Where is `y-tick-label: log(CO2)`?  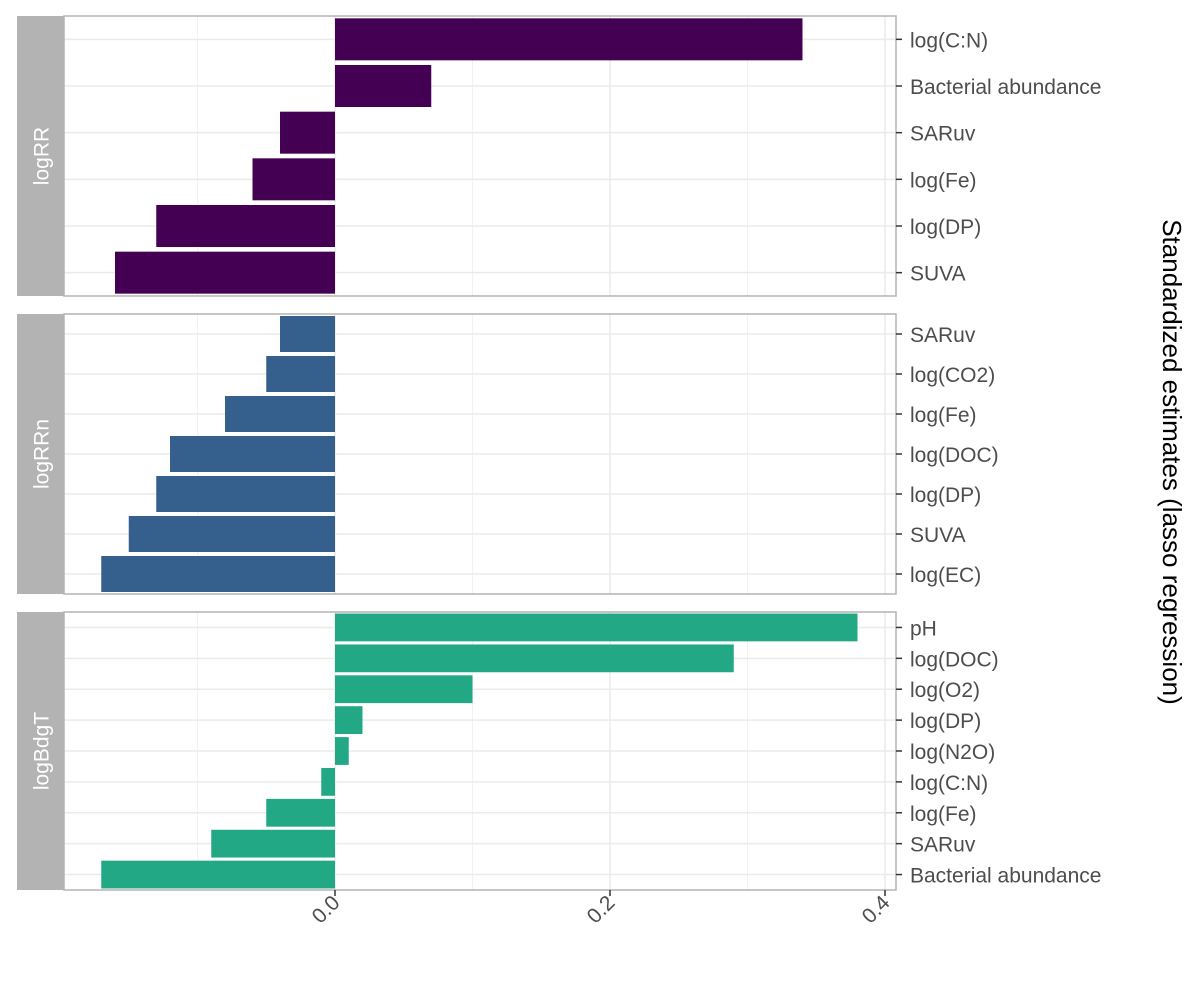
y-tick-label: log(CO2) is located at coordinates (952, 375).